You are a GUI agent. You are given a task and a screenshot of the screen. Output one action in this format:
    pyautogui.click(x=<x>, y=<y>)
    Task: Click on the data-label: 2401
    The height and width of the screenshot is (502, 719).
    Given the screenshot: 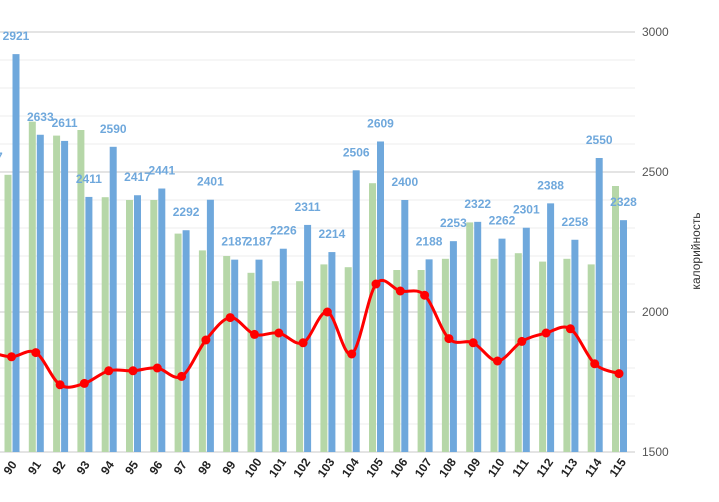 What is the action you would take?
    pyautogui.click(x=210, y=182)
    